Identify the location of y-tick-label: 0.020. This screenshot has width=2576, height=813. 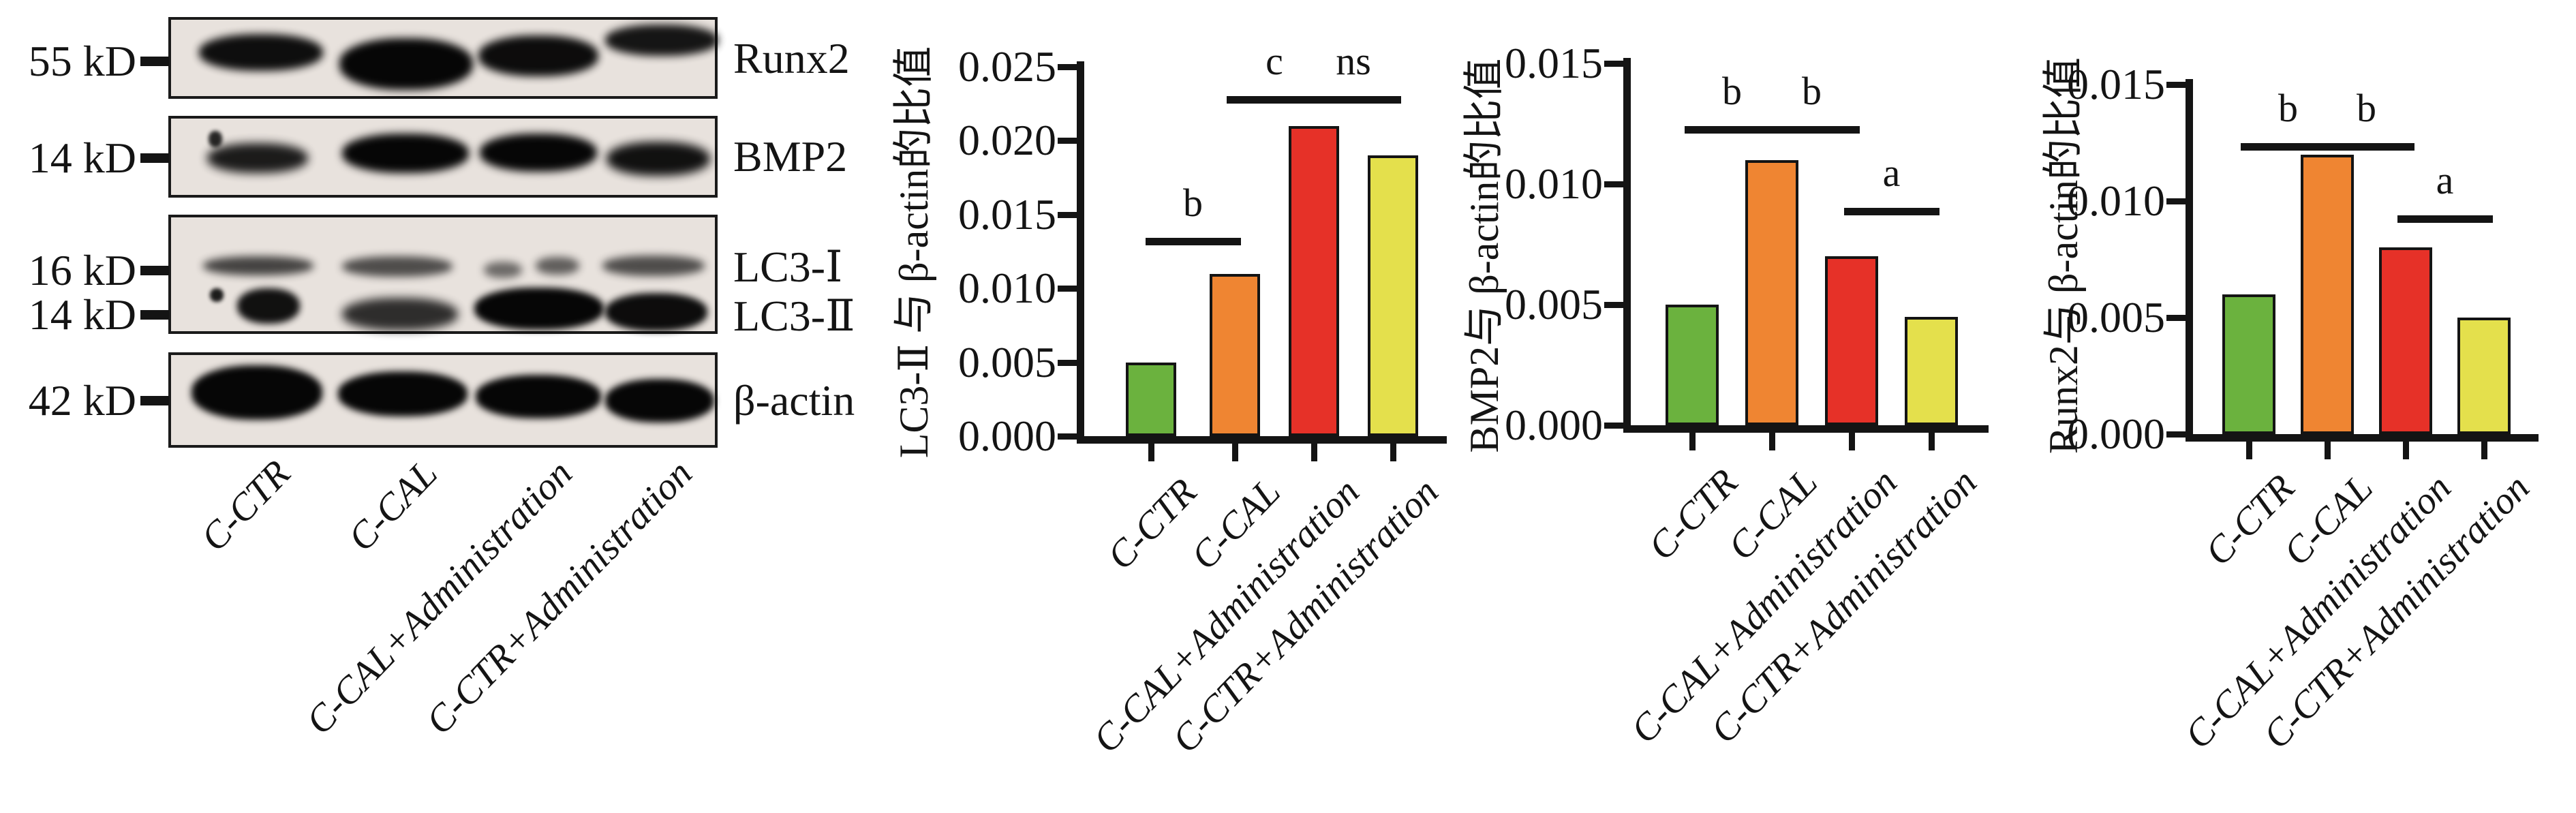
(1007, 141).